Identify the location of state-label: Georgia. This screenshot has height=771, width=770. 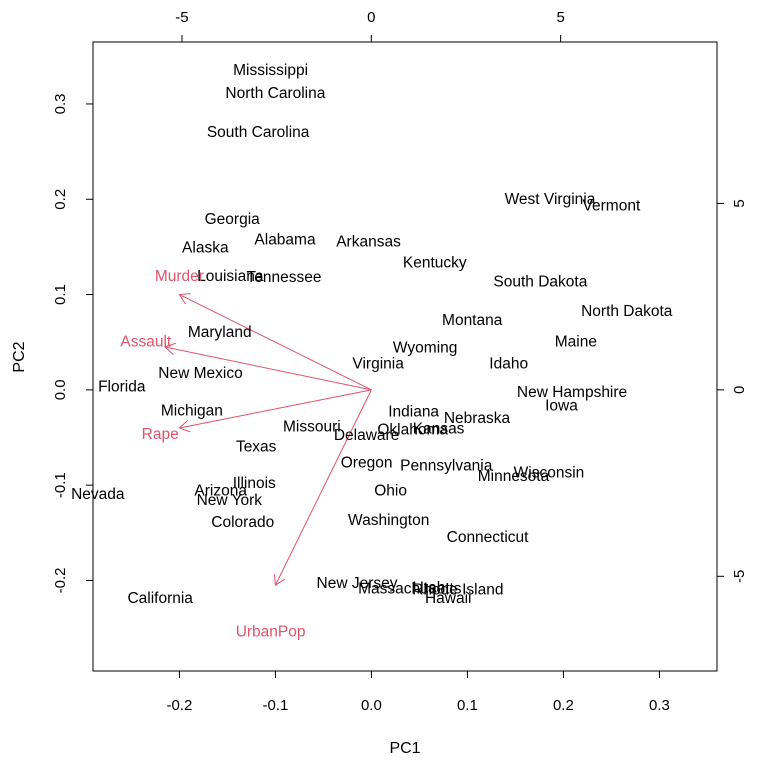
(233, 219).